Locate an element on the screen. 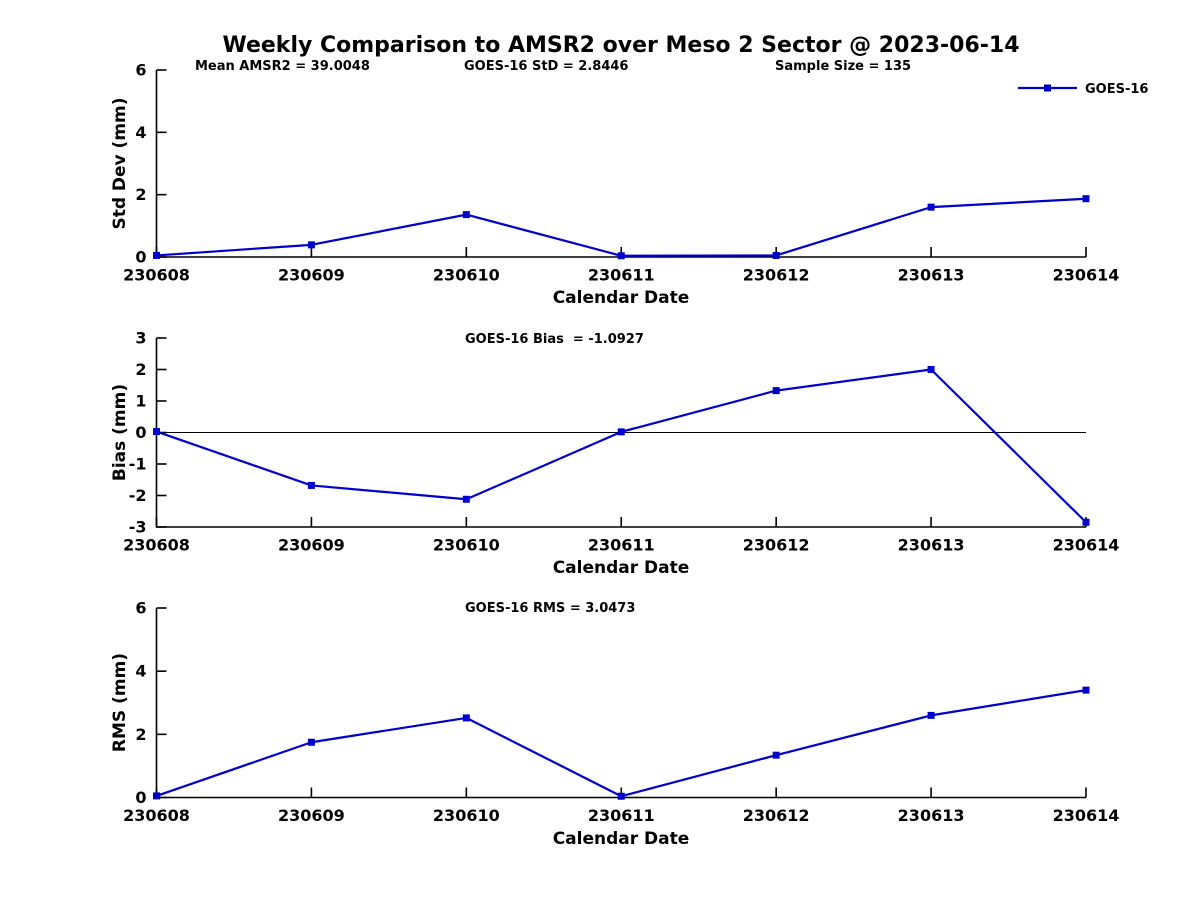 This screenshot has width=1200, height=900. annotation-mean-amsr2: Mean AMSR2 = 39.0048 is located at coordinates (282, 66).